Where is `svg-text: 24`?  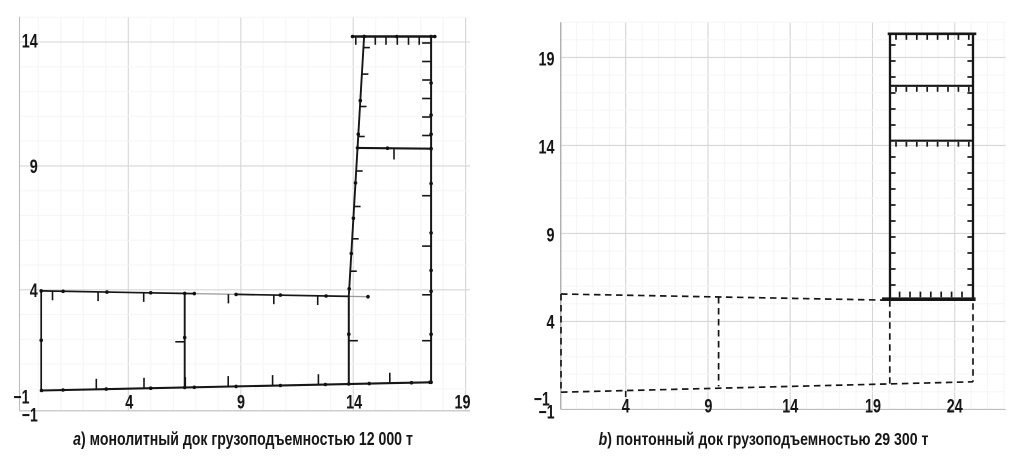
svg-text: 24 is located at coordinates (955, 407).